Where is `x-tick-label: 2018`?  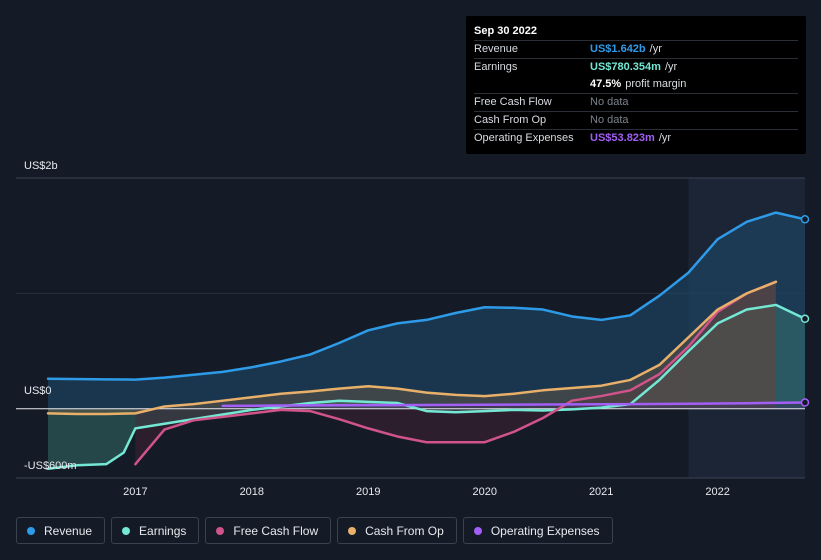
x-tick-label: 2018 is located at coordinates (252, 492).